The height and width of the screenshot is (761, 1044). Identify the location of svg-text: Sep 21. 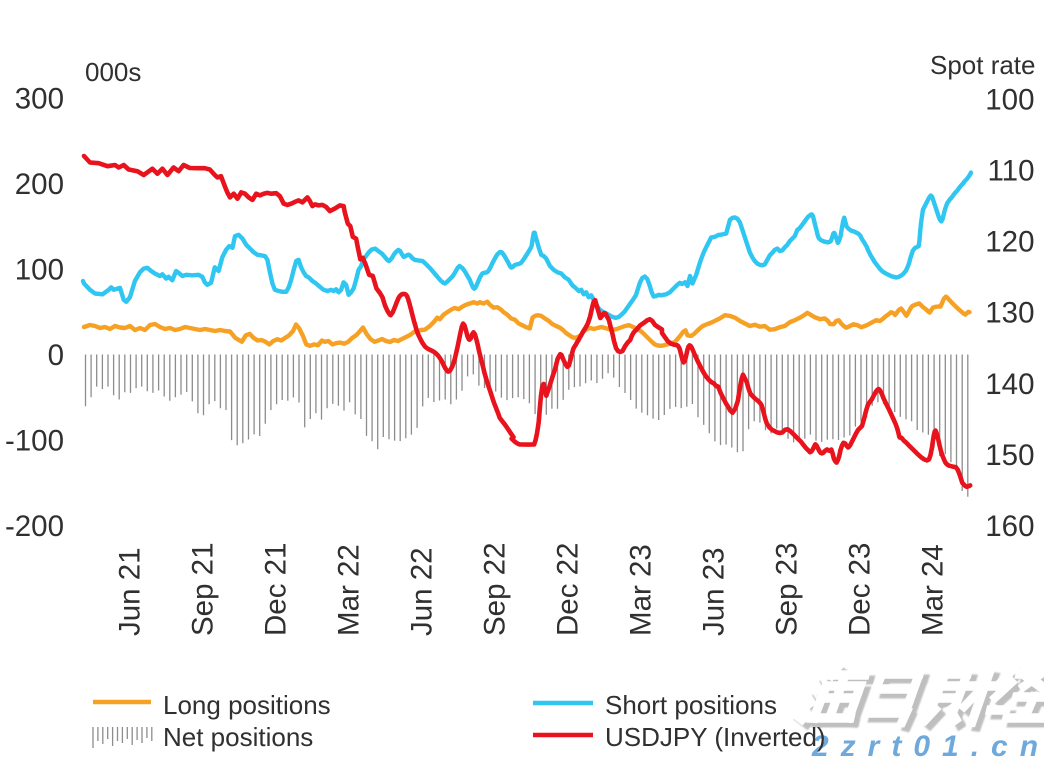
(202, 590).